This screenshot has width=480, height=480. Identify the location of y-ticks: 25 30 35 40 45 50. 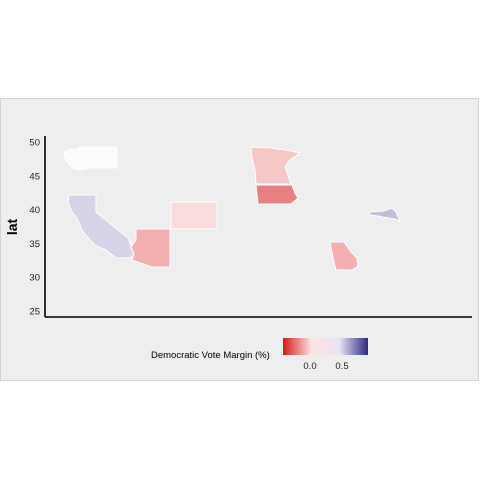
(34, 228).